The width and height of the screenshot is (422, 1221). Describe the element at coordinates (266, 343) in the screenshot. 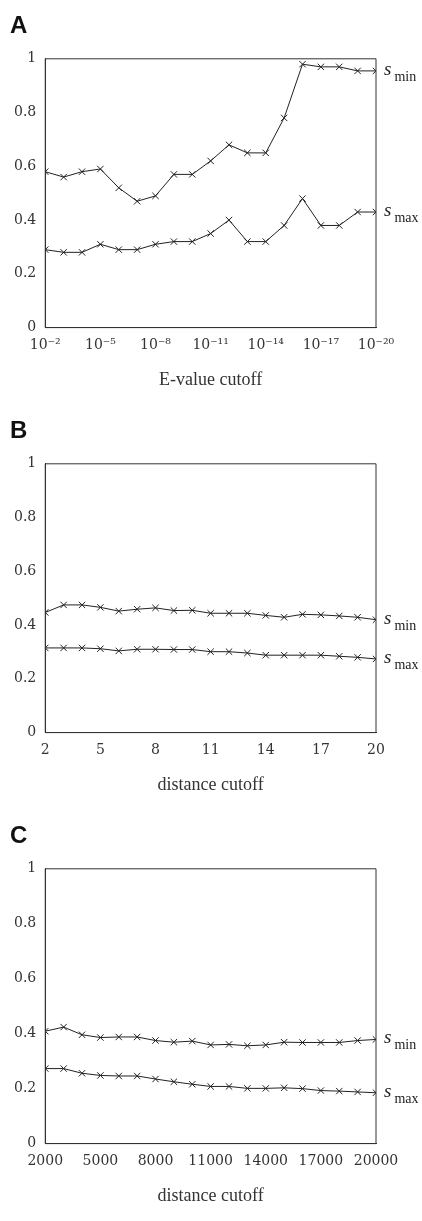

I see `x-tick-label: 10⁻¹⁴` at that location.